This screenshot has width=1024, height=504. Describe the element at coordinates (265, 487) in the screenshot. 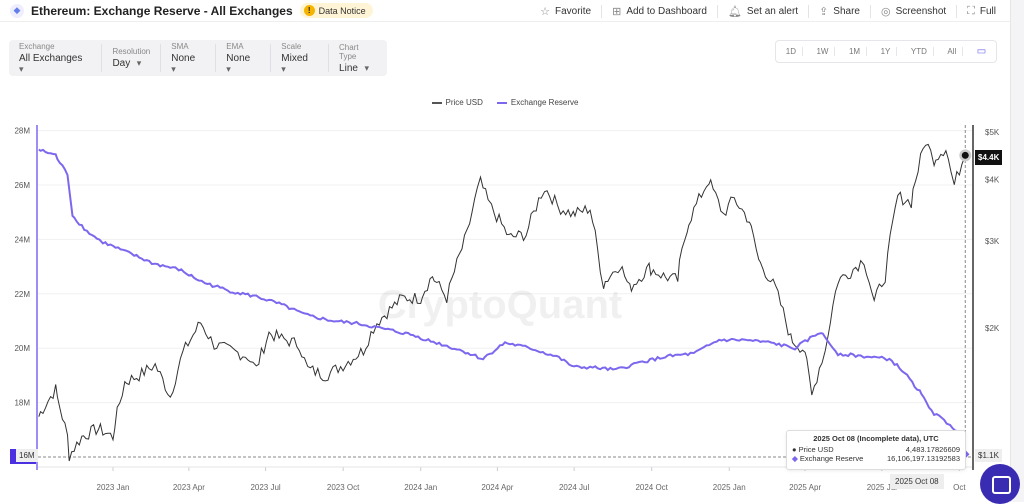

I see `x-tick-label: 2023 Jul` at that location.